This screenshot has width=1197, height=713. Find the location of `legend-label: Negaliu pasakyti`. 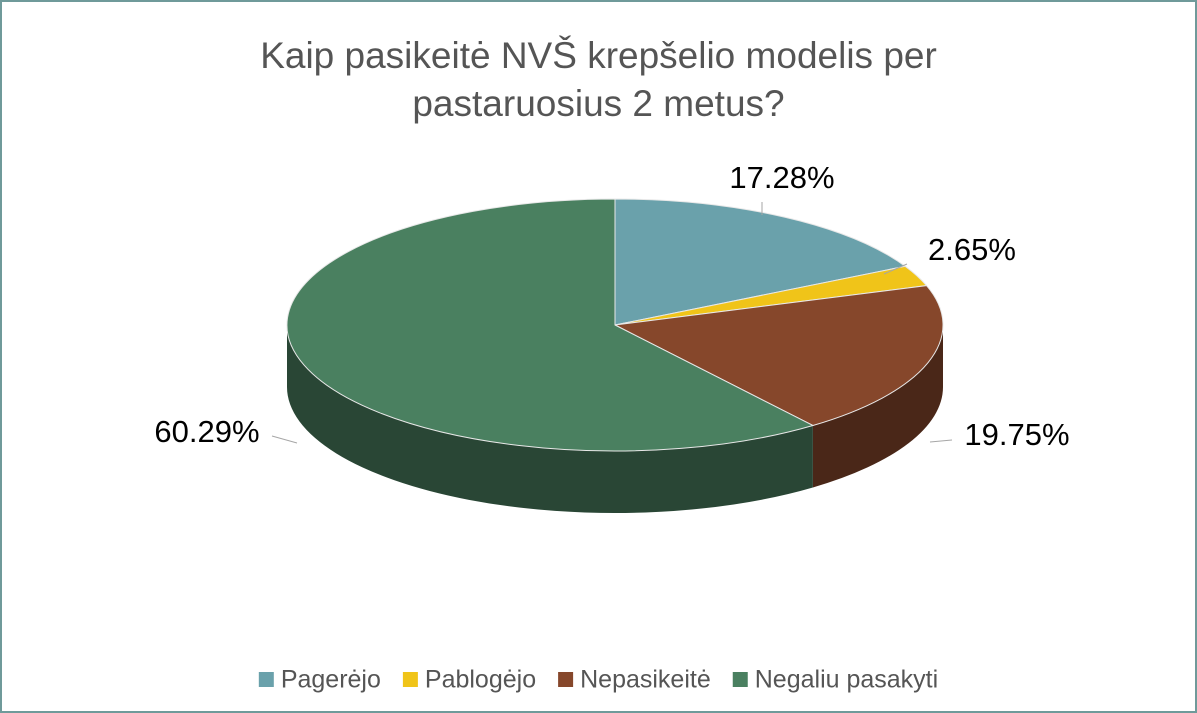

legend-label: Negaliu pasakyti is located at coordinates (846, 680).